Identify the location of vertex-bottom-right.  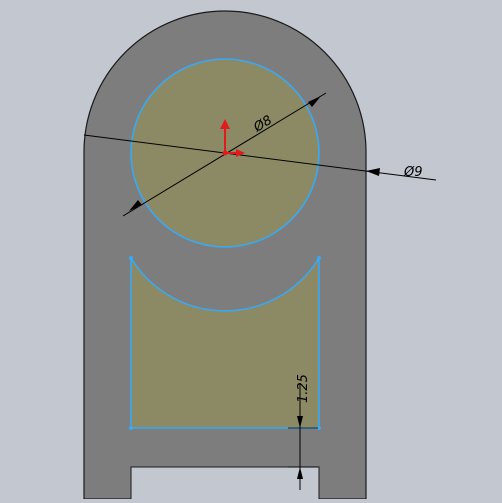
(319, 428).